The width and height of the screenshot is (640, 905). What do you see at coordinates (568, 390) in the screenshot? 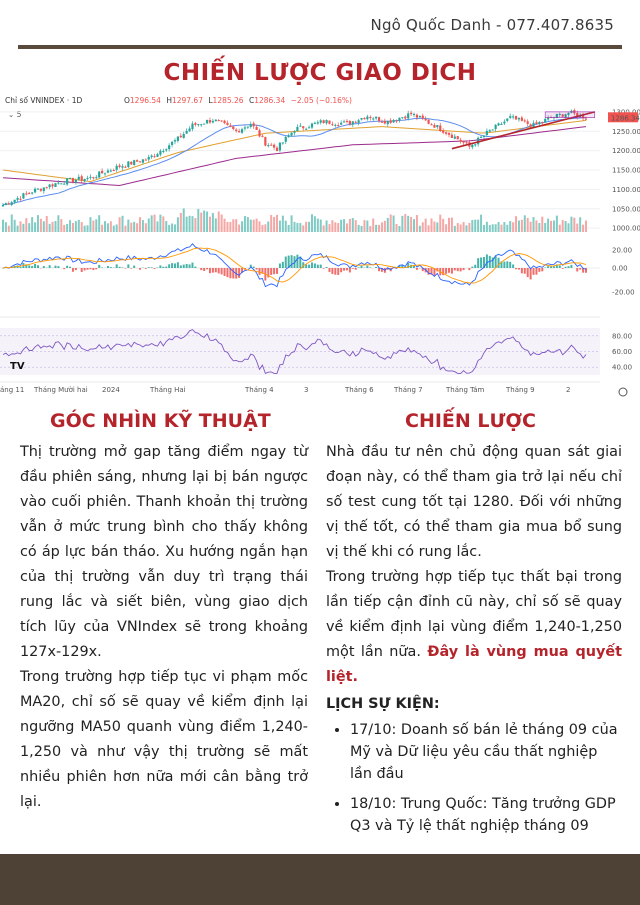
I see `time-tick: 2` at bounding box center [568, 390].